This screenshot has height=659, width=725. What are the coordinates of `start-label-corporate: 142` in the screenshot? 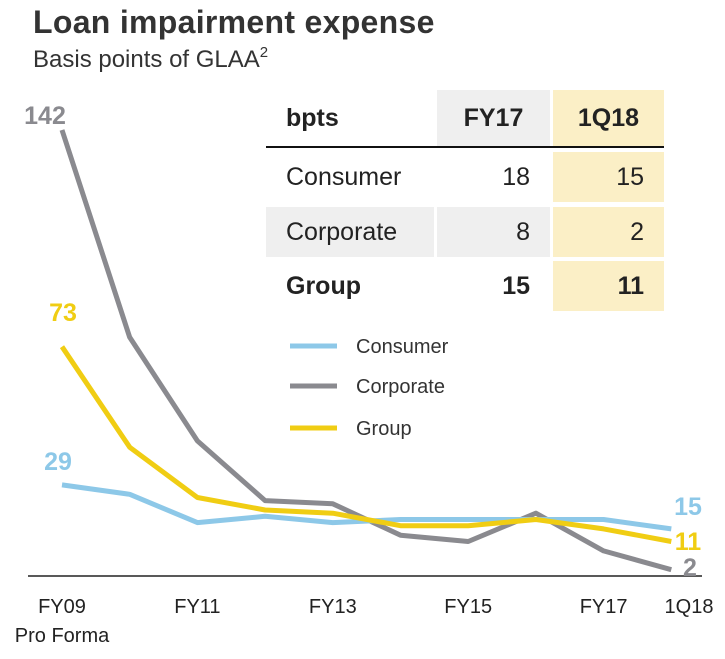 It's located at (45, 116).